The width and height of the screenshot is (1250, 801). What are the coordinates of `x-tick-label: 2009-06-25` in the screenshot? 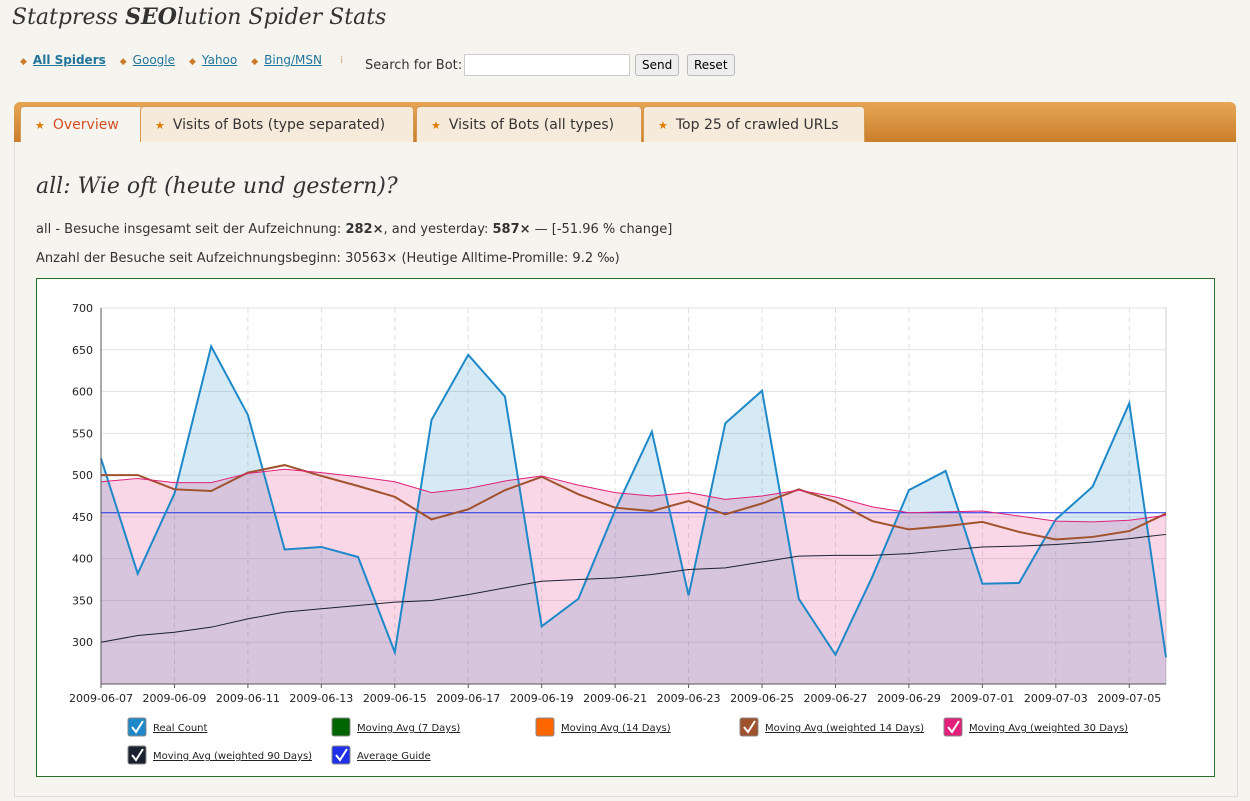 It's located at (762, 698).